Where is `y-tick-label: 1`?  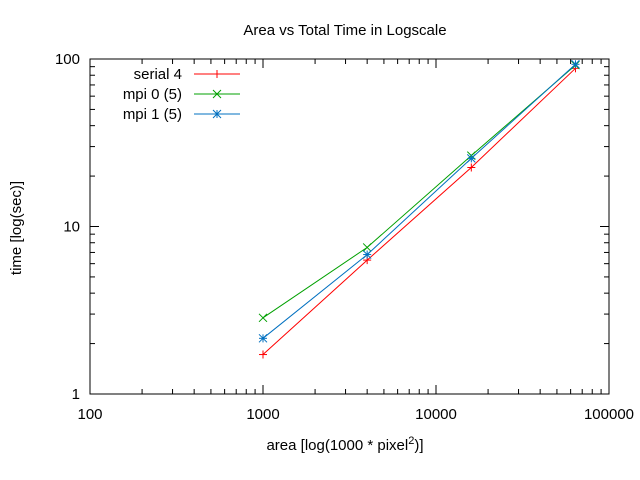 y-tick-label: 1 is located at coordinates (76, 394).